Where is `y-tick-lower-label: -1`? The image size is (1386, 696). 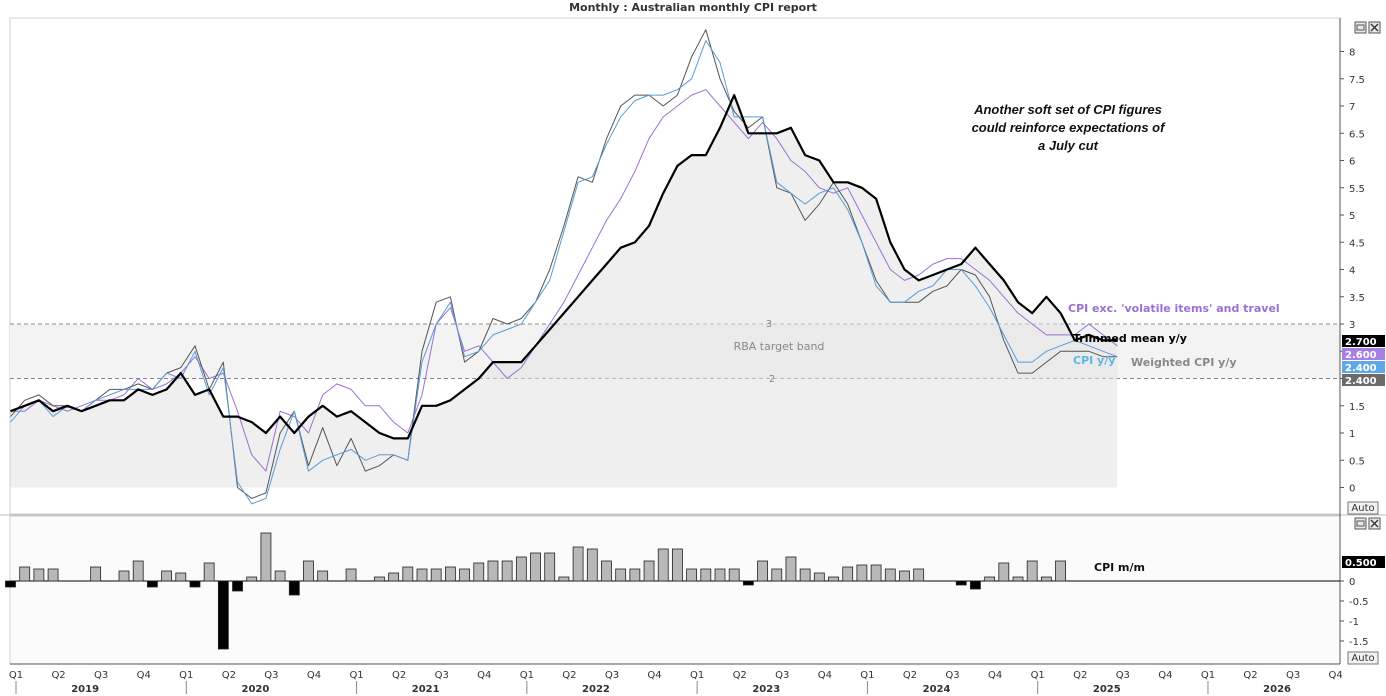
y-tick-lower-label: -1 is located at coordinates (1354, 622).